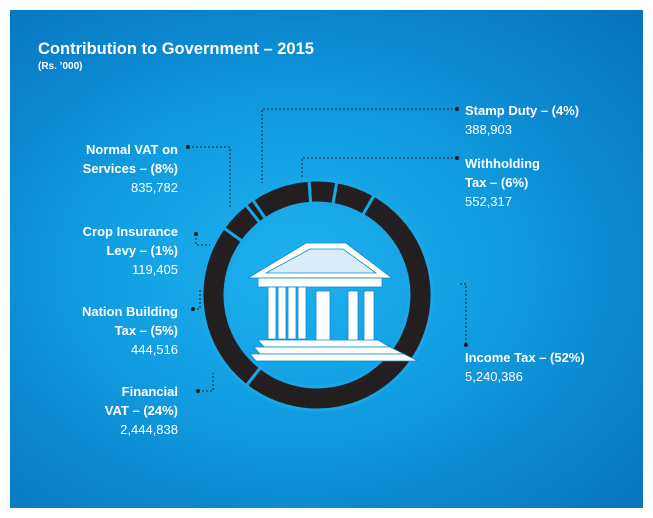 Image resolution: width=653 pixels, height=518 pixels. What do you see at coordinates (202, 240) in the screenshot?
I see `leader-crop` at bounding box center [202, 240].